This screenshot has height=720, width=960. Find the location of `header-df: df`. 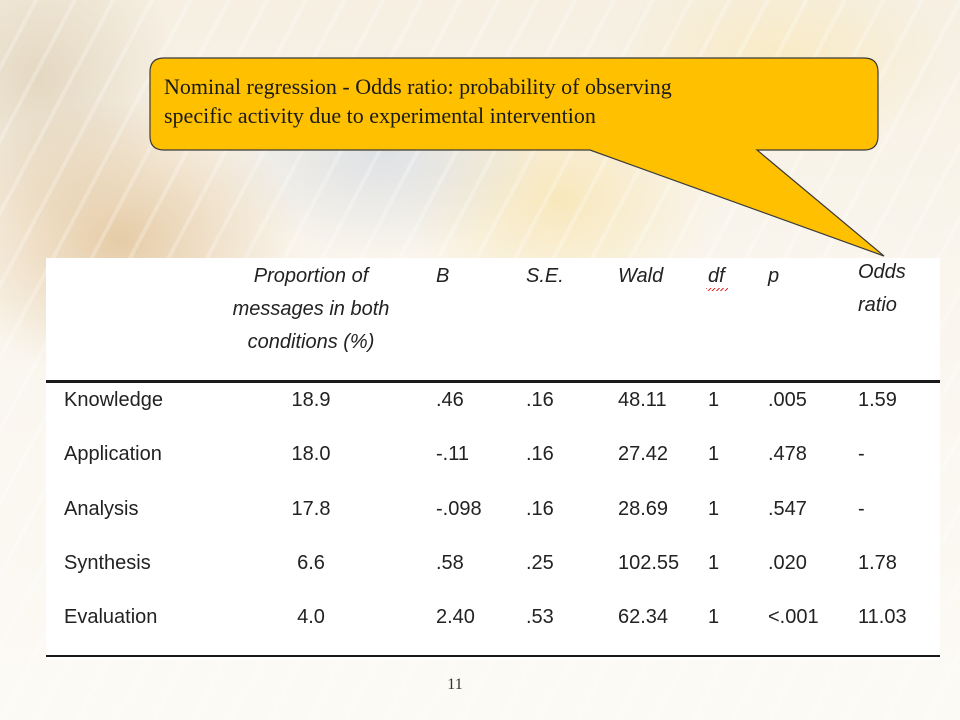

header-df: df is located at coordinates (716, 276).